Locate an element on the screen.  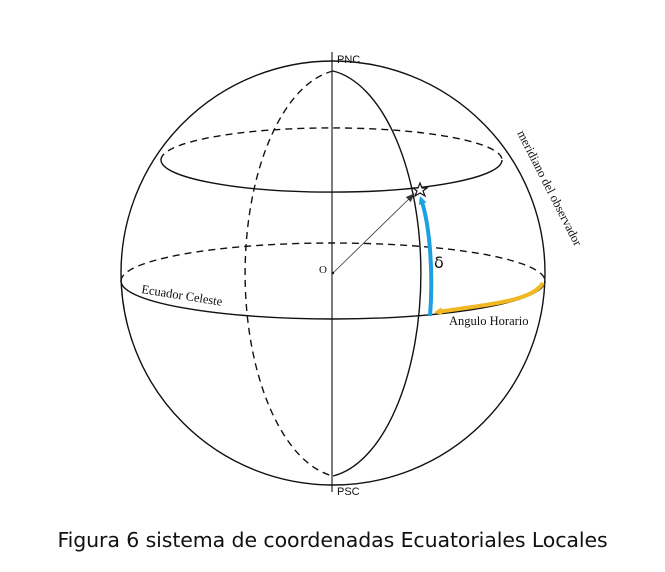
label-hour-angle: Angulo Horario is located at coordinates (489, 321).